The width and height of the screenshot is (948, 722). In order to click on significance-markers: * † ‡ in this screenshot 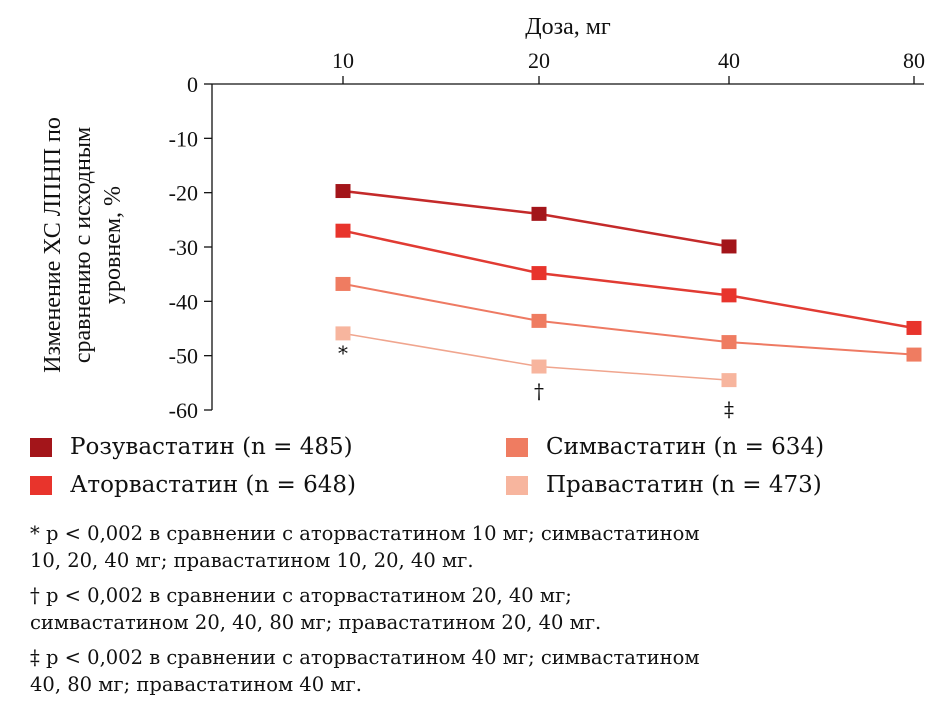, I will do `click(536, 381)`.